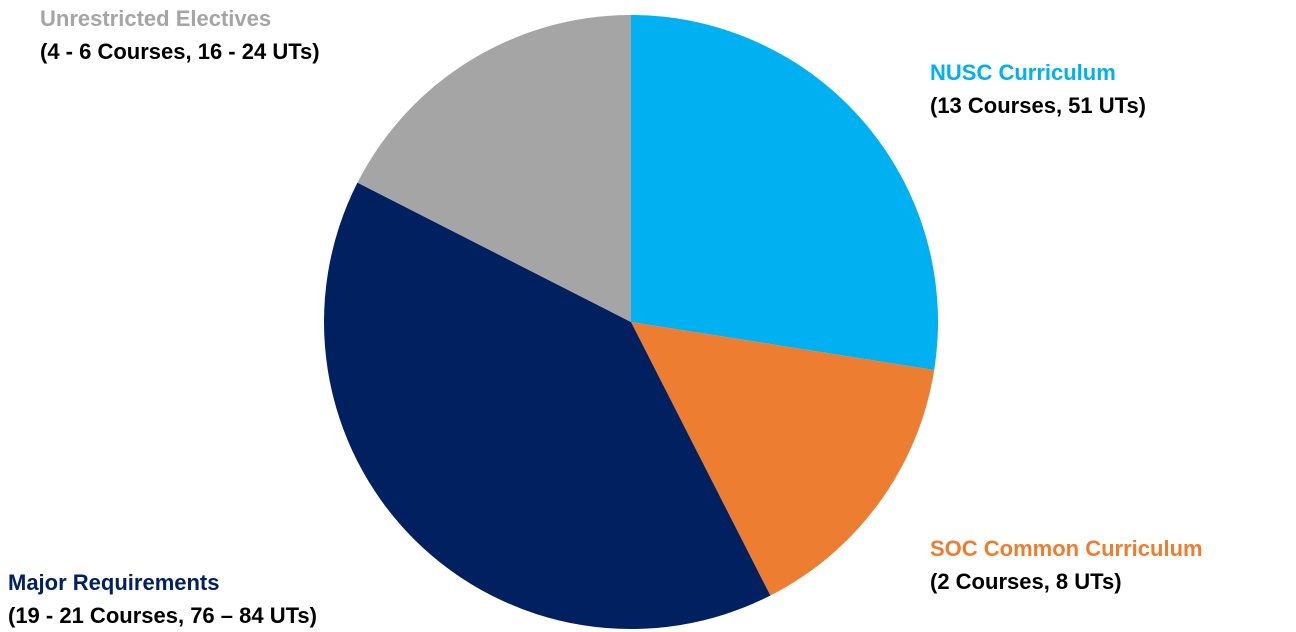  Describe the element at coordinates (1066, 548) in the screenshot. I see `slice-label: SOC Common Curriculum` at that location.